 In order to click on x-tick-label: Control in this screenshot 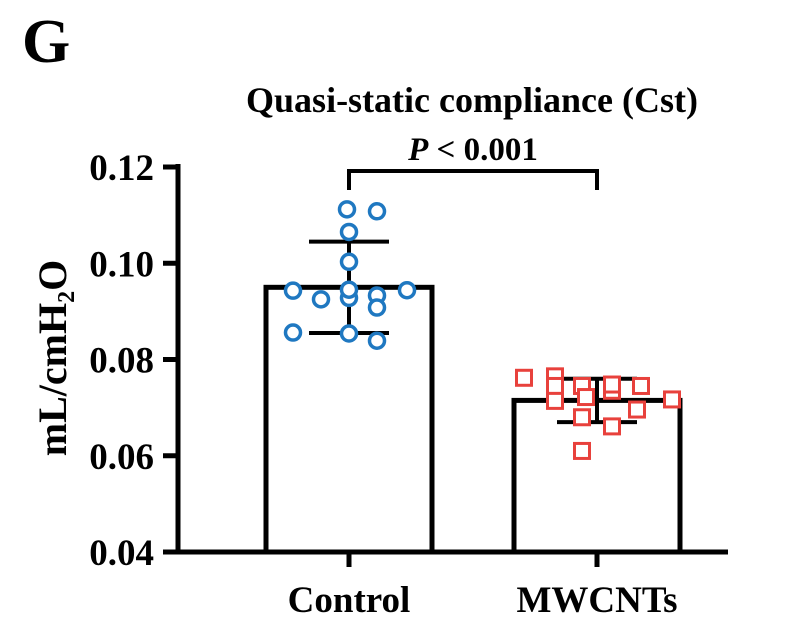, I will do `click(349, 600)`.